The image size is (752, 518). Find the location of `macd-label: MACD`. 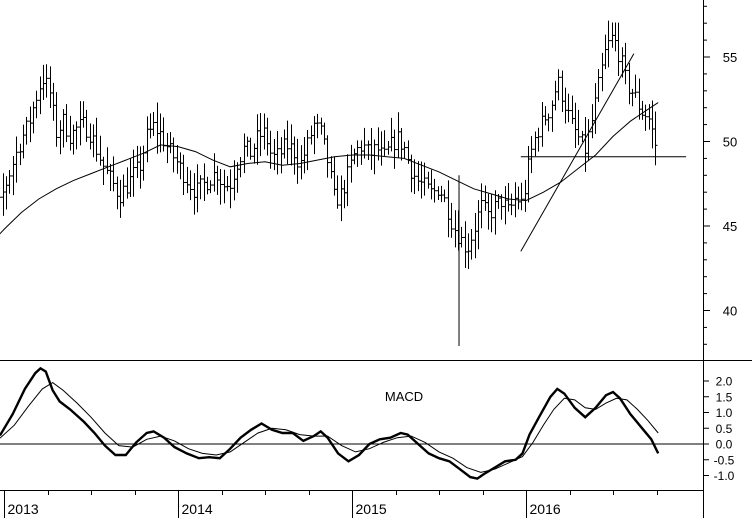

macd-label: MACD is located at coordinates (404, 396).